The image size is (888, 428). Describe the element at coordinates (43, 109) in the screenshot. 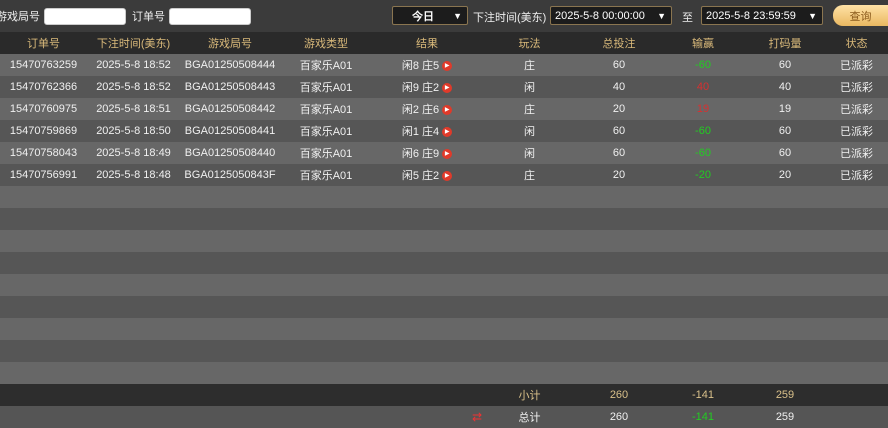

I see `cell-order: 15470760975` at that location.